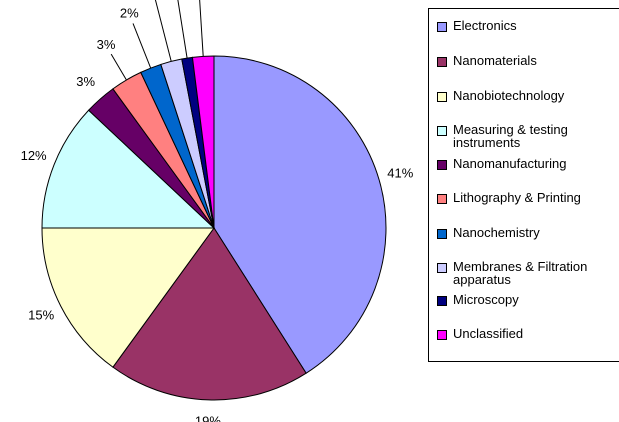 This screenshot has height=422, width=619. I want to click on legend-label: Measuring & testing instruments, so click(510, 136).